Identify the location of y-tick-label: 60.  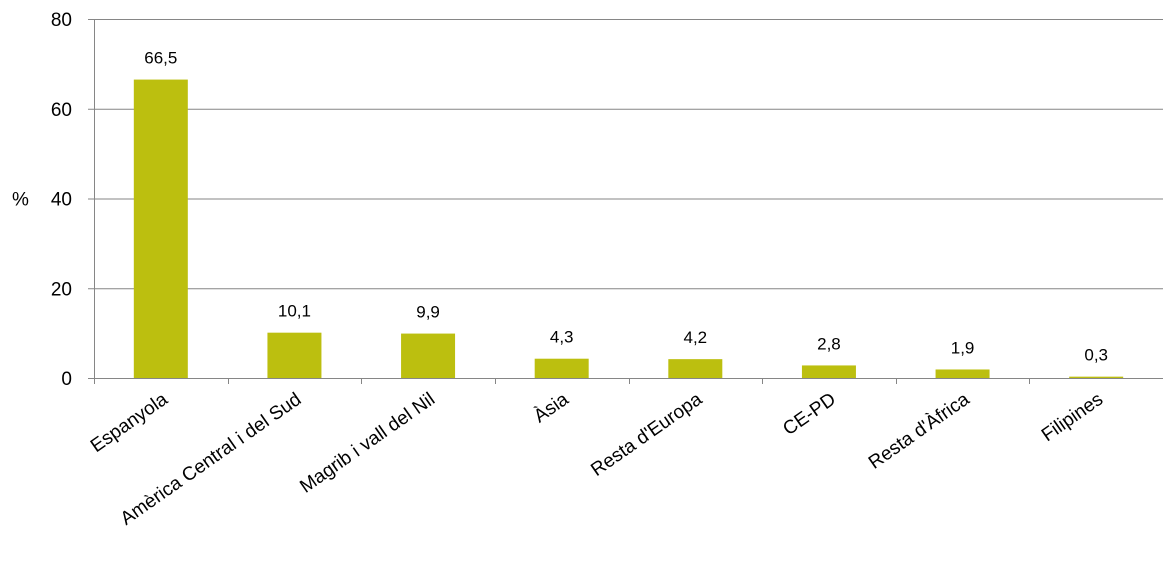
(61, 110).